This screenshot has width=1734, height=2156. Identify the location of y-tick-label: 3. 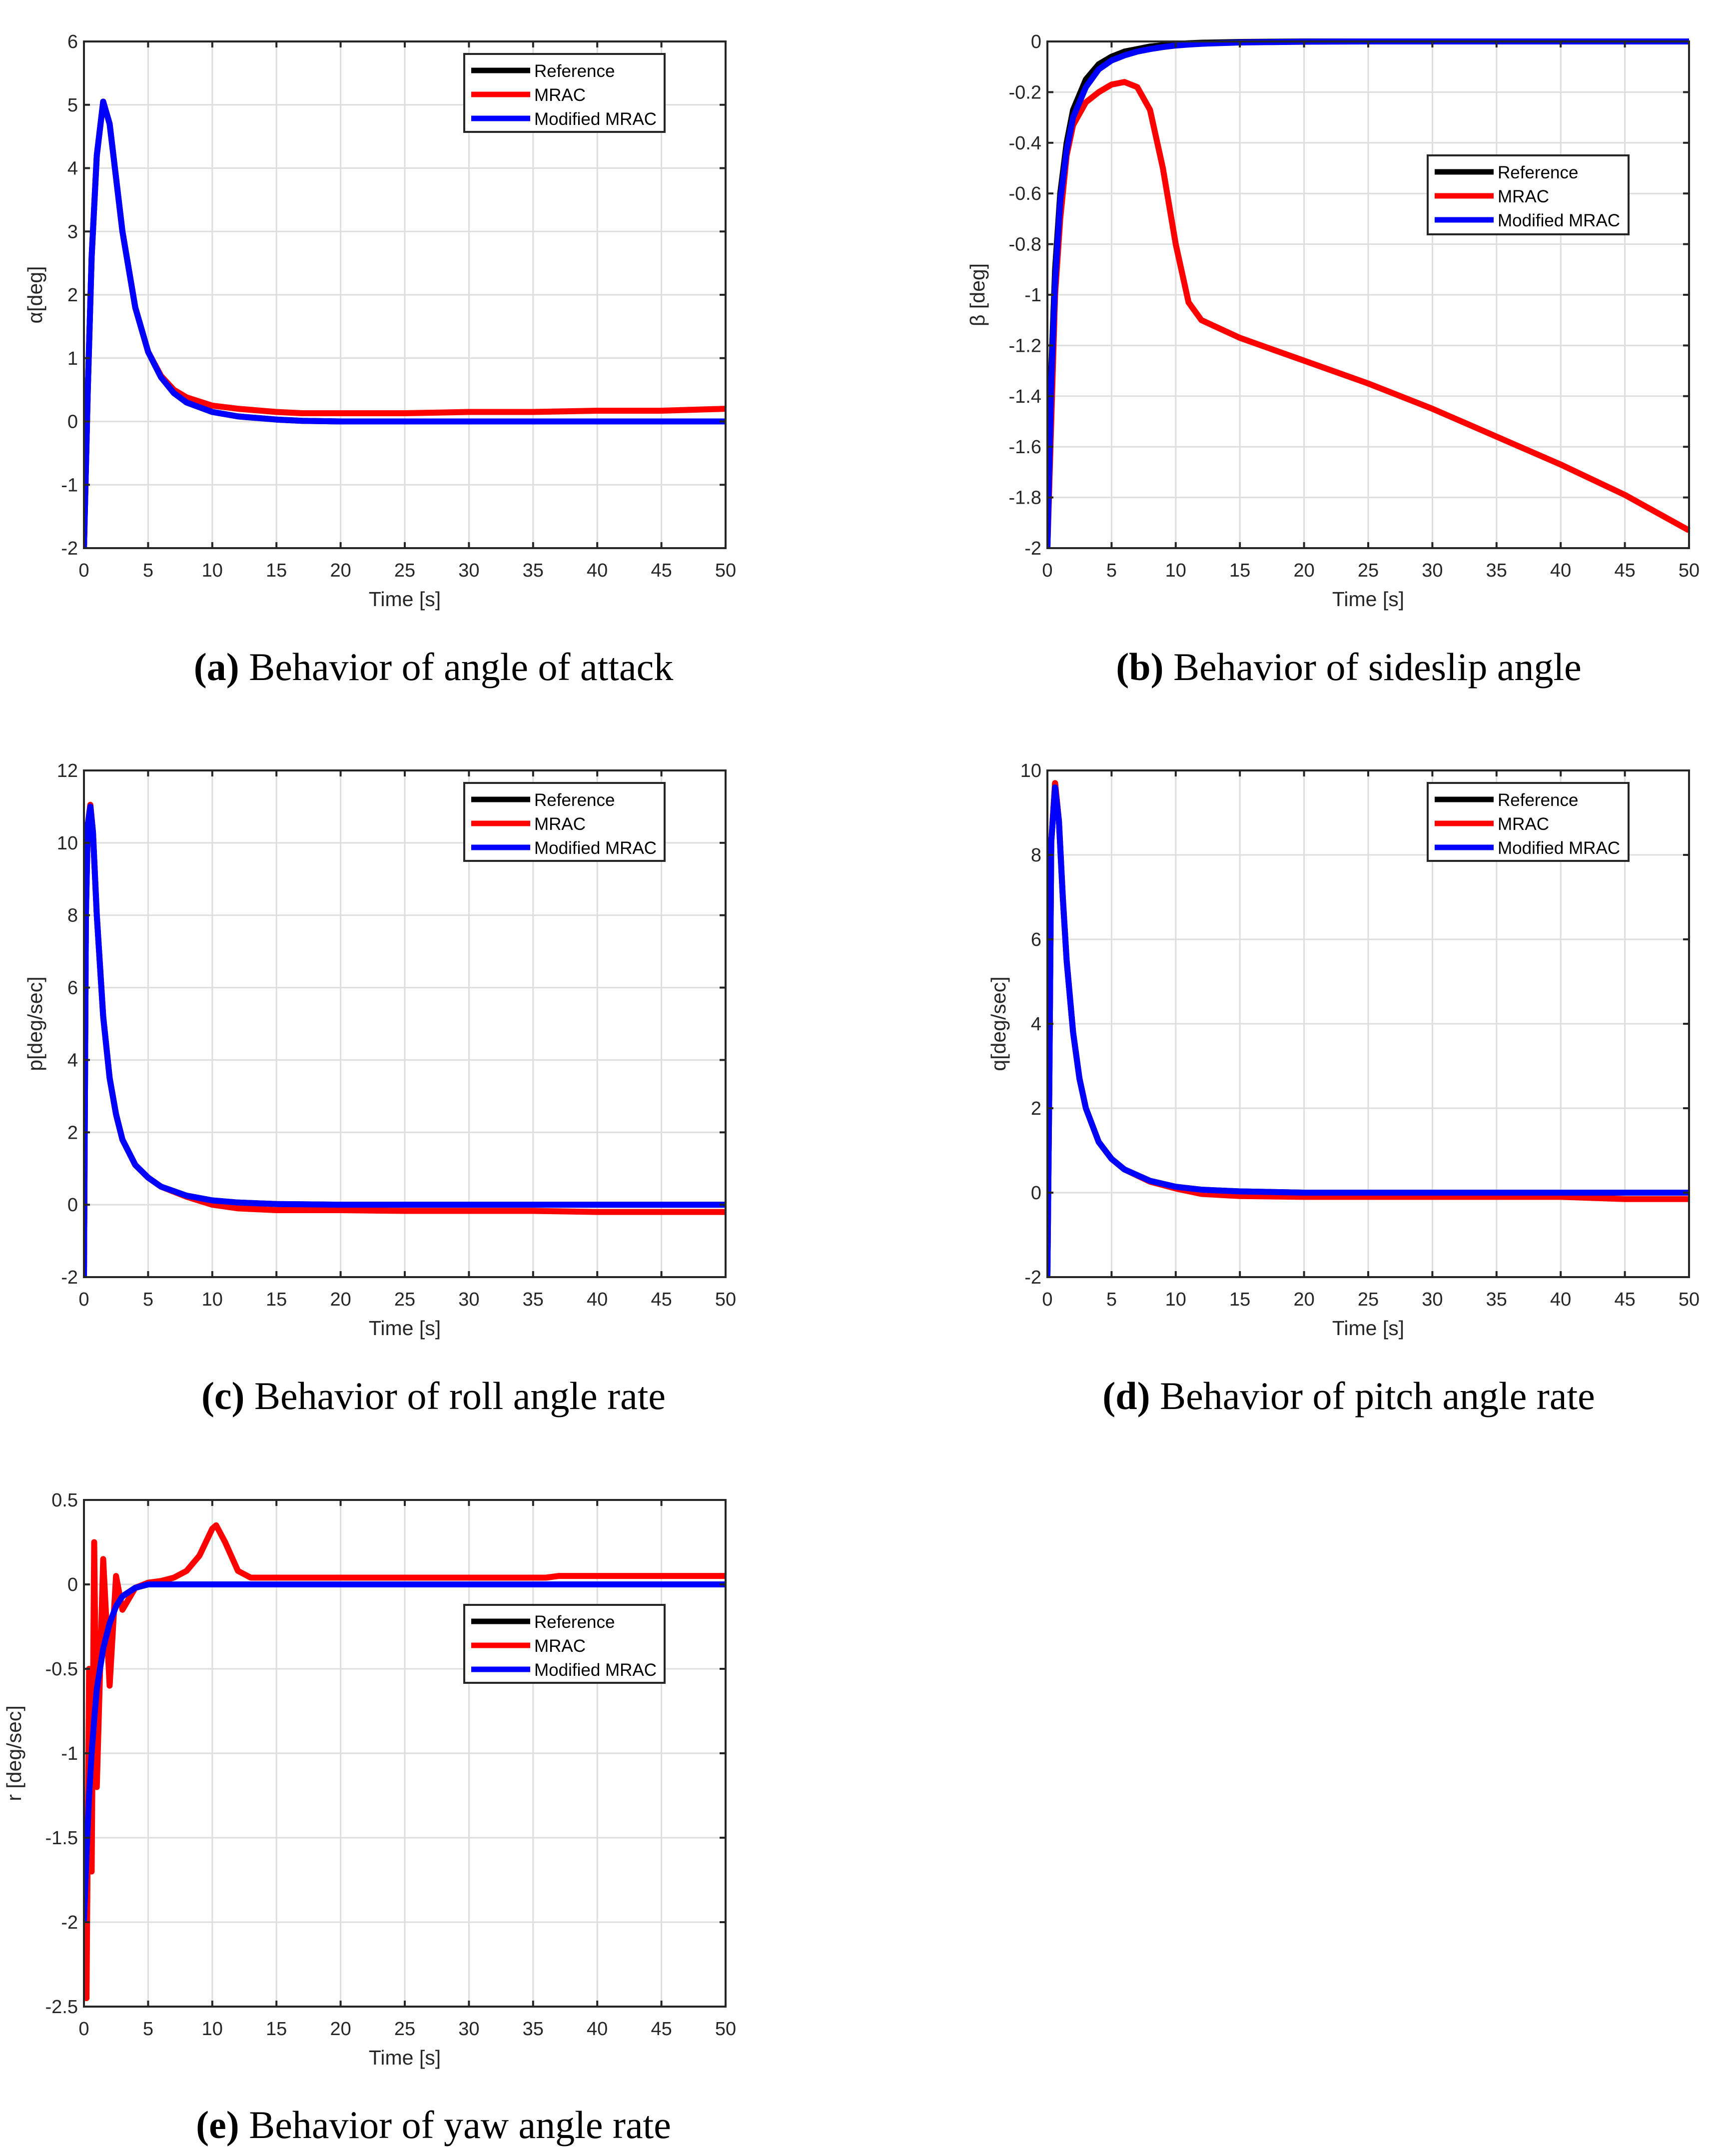
(72, 231).